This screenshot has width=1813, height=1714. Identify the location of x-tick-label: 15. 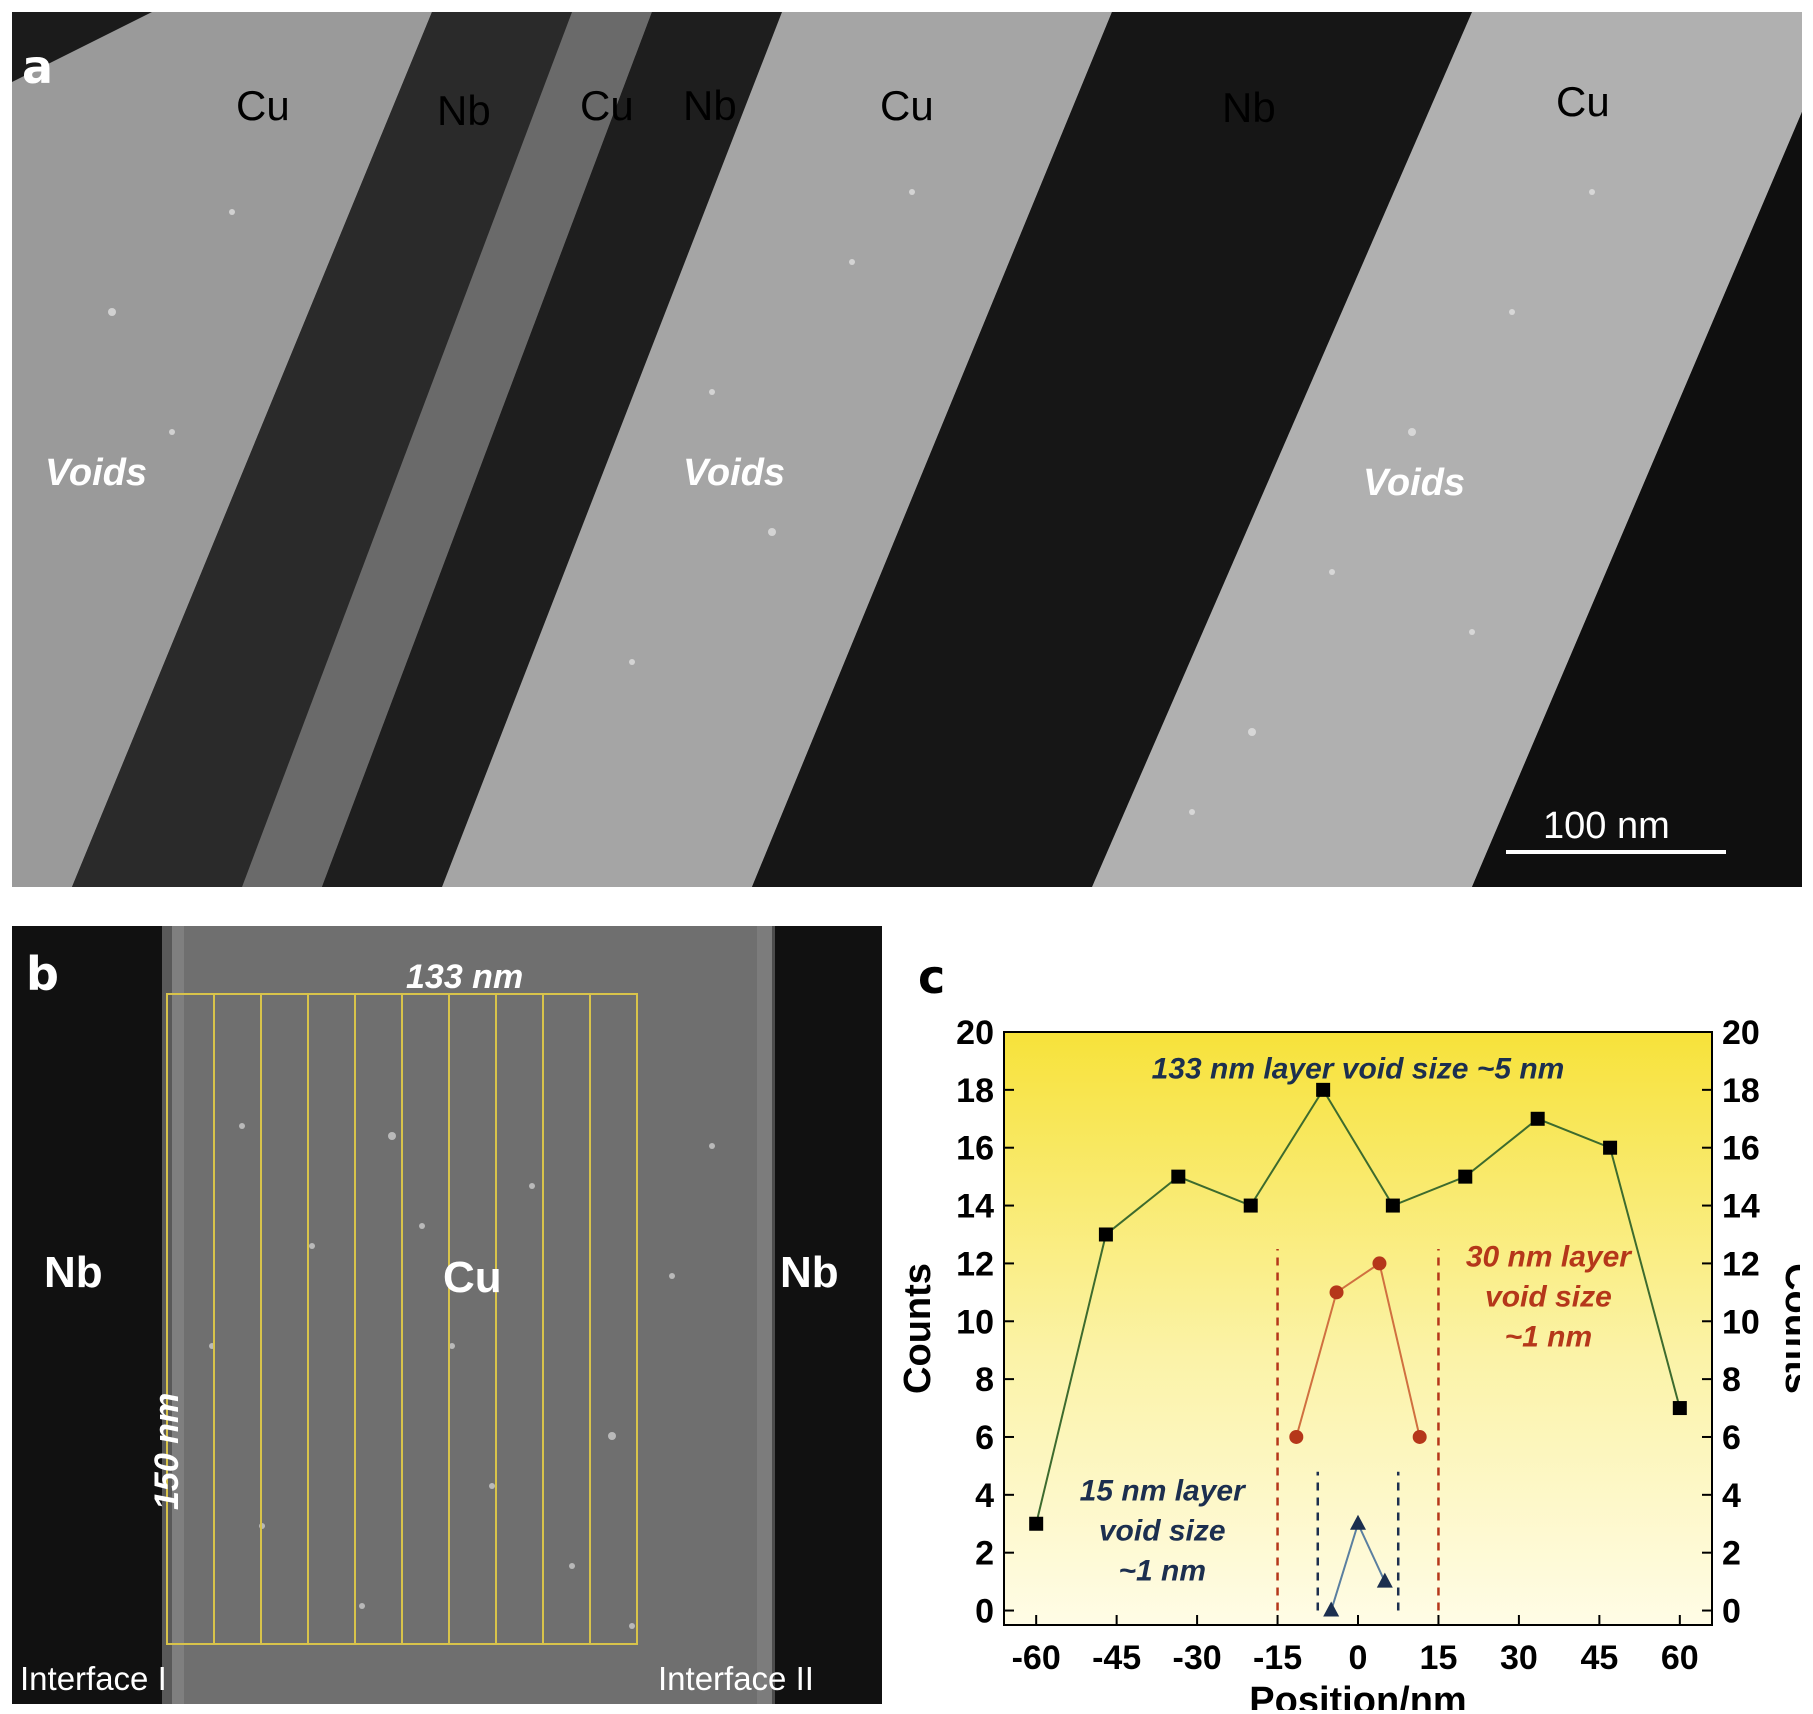
(1439, 1658).